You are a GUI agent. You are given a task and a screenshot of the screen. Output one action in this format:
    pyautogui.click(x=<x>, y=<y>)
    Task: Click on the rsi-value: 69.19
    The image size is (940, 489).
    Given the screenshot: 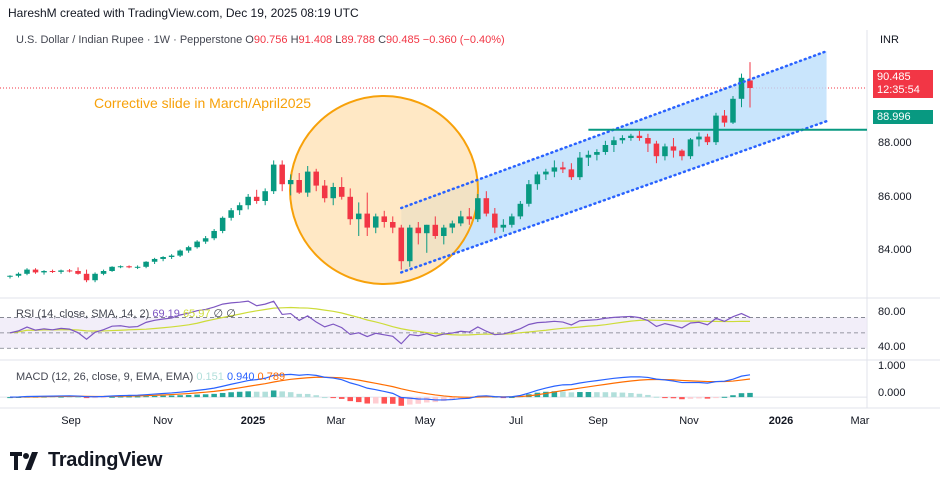 What is the action you would take?
    pyautogui.click(x=166, y=314)
    